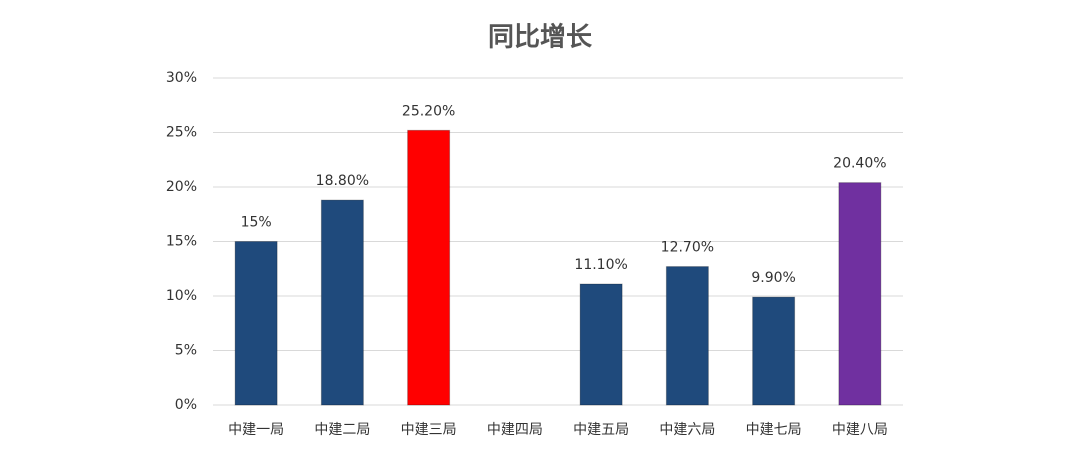 This screenshot has width=1080, height=458. What do you see at coordinates (181, 242) in the screenshot?
I see `y-tick-label: 15%` at bounding box center [181, 242].